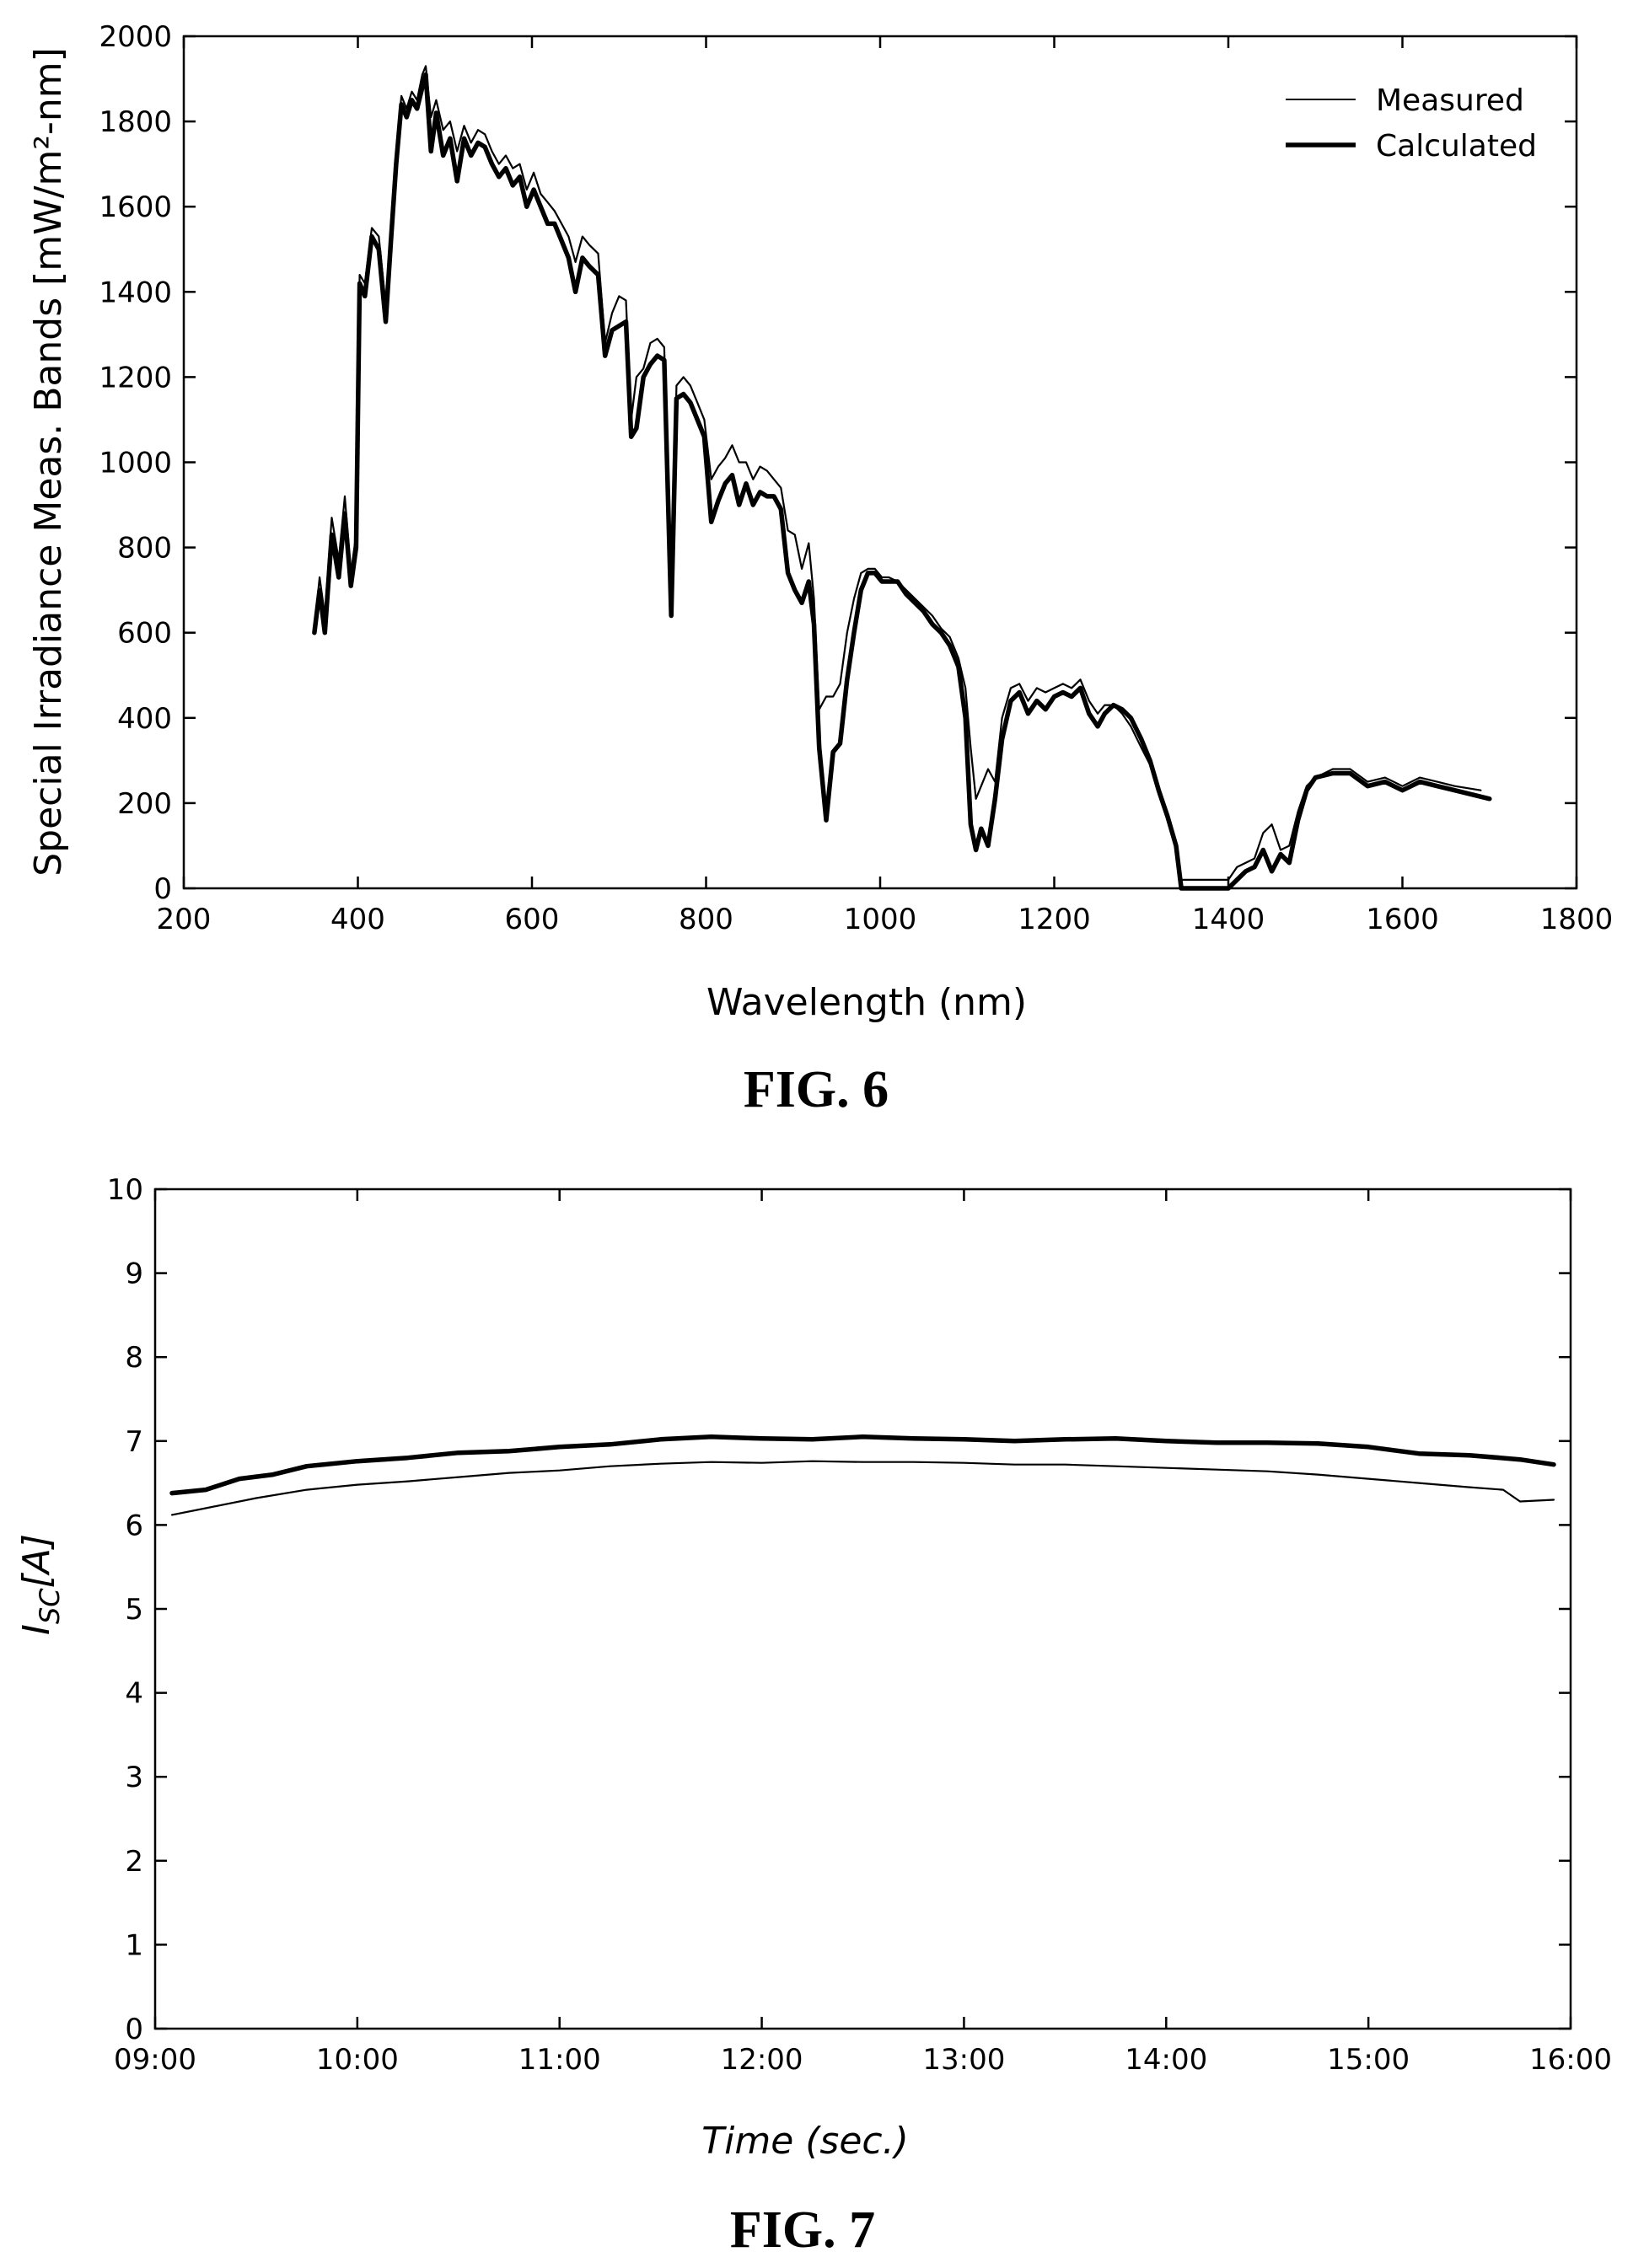 The width and height of the screenshot is (1633, 2268). What do you see at coordinates (135, 207) in the screenshot?
I see `fig6-y-tick-label: 1600` at bounding box center [135, 207].